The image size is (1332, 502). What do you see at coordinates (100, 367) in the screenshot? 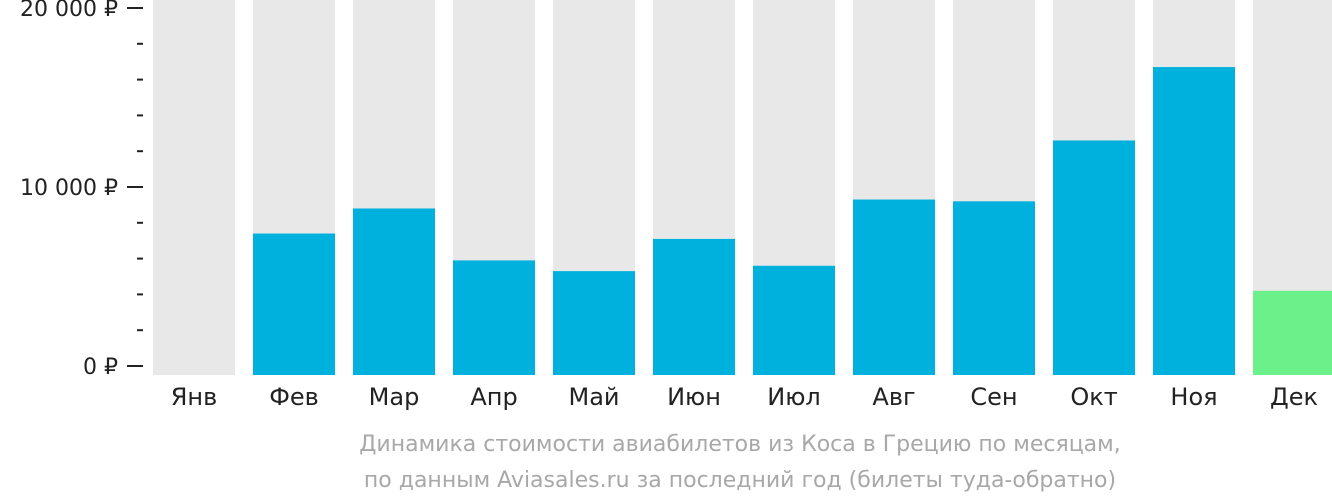
I see `y-tick-label: 0 ₽` at bounding box center [100, 367].